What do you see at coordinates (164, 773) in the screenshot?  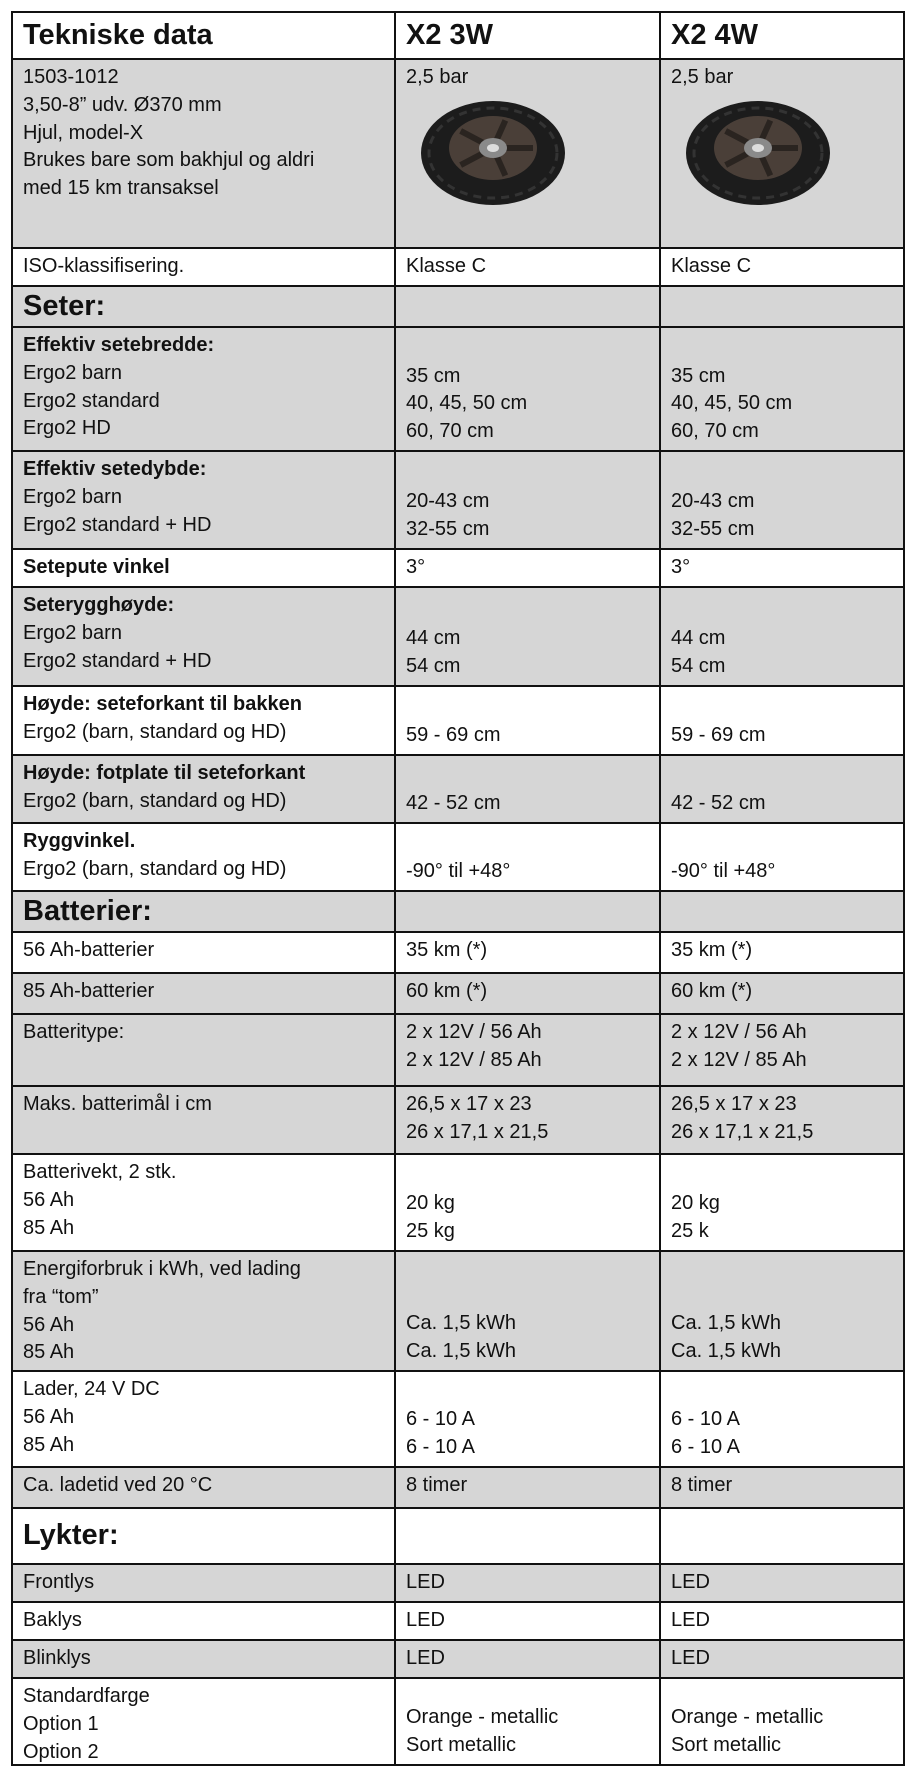 I see `cell-text: Høyde: fotplate til seteforkant` at bounding box center [164, 773].